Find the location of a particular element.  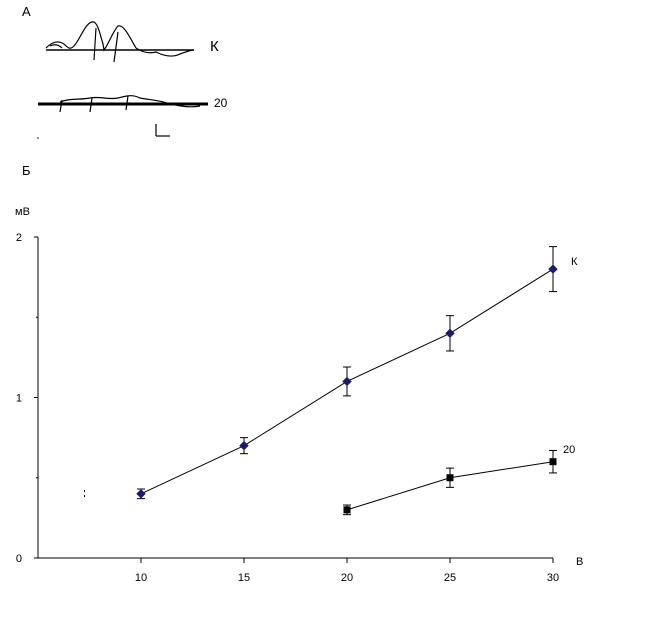

series-label-control: К is located at coordinates (574, 262).